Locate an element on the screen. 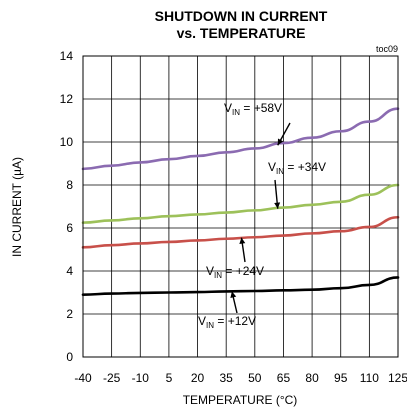 This screenshot has height=416, width=407. x-tick-label: 125 is located at coordinates (397, 378).